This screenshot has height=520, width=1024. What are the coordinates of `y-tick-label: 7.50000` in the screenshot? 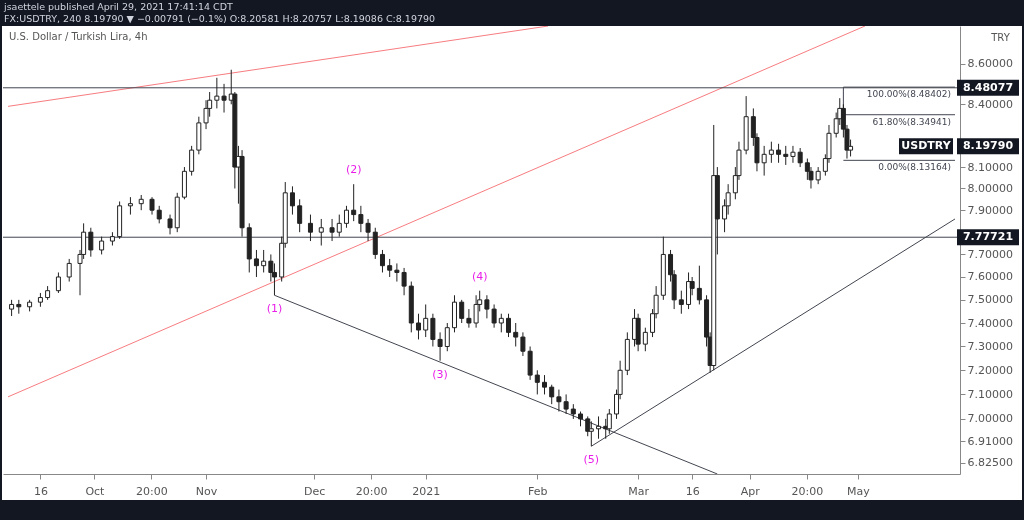 It's located at (990, 300).